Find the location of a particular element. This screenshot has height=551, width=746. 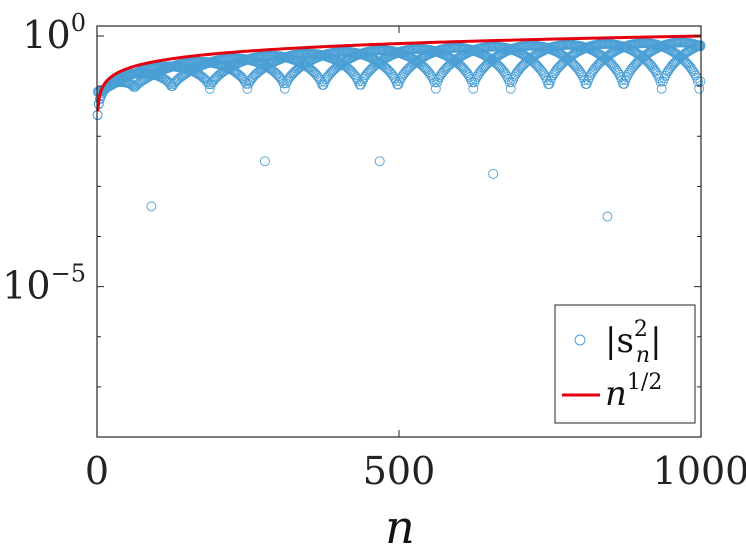

legend-label-line: n1/2 is located at coordinates (633, 392).